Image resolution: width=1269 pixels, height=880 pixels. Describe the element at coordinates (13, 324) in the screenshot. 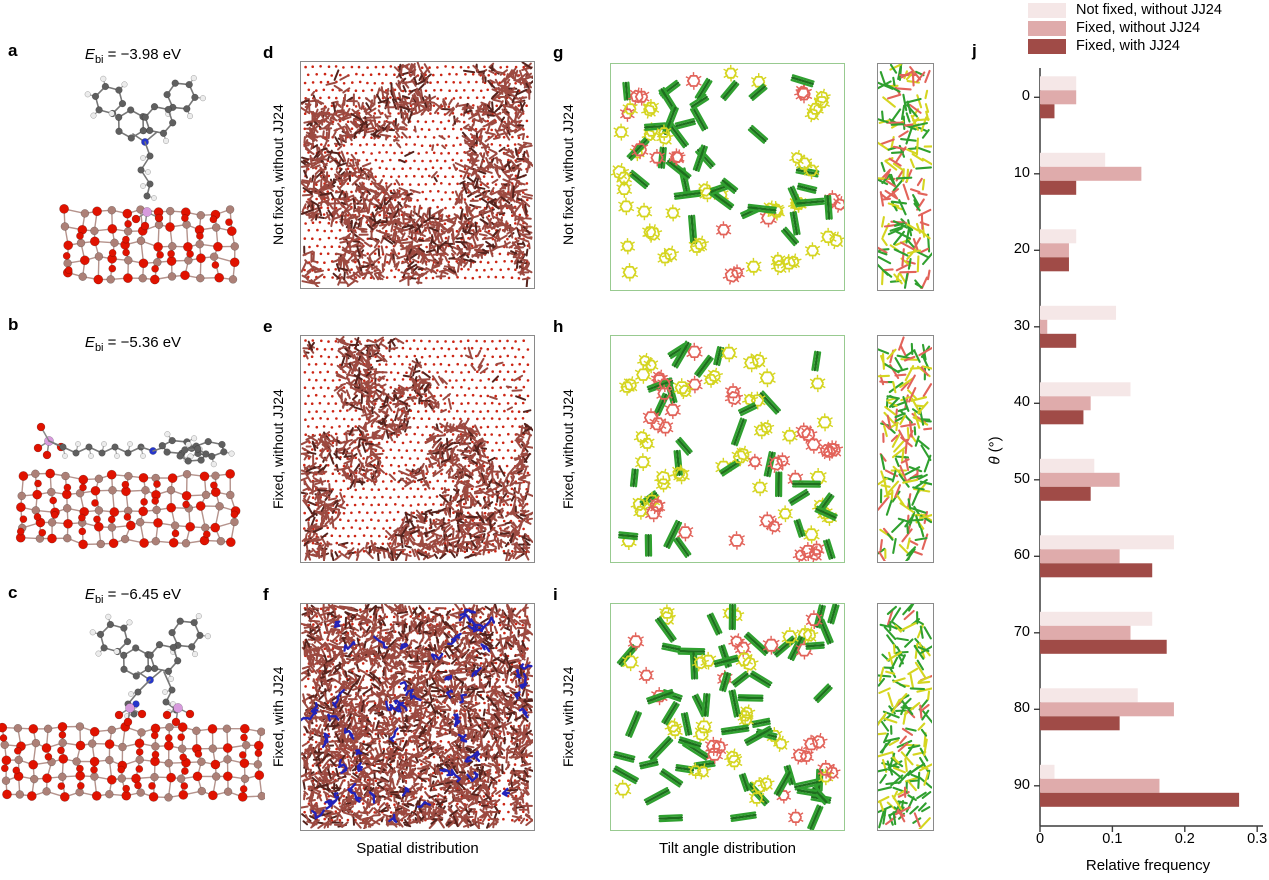

I see `panel-letter-b: b` at that location.